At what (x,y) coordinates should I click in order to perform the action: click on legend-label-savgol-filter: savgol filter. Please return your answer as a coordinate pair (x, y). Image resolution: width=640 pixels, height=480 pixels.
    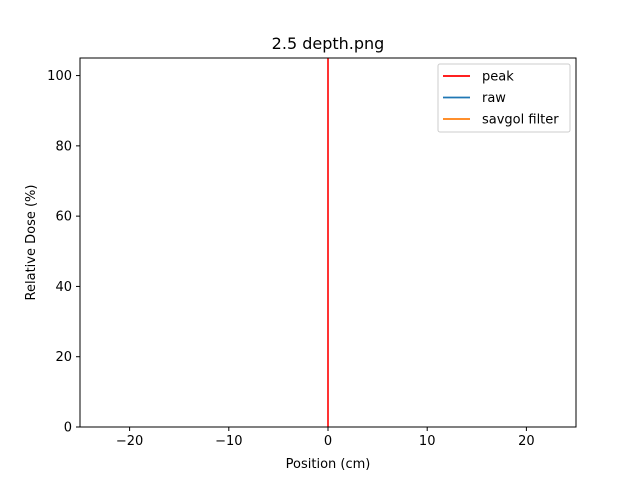
    Looking at the image, I should click on (520, 120).